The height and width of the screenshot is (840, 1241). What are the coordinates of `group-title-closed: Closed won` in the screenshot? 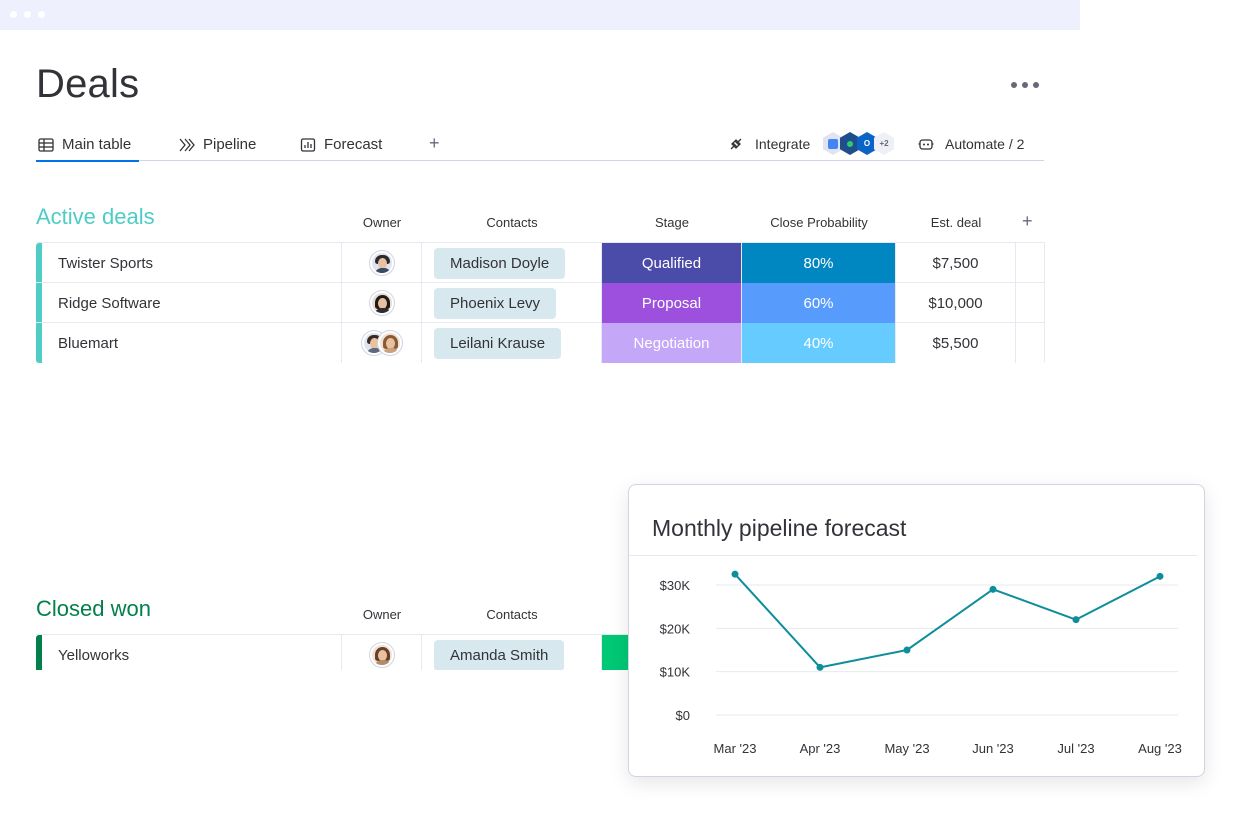 It's located at (93, 608).